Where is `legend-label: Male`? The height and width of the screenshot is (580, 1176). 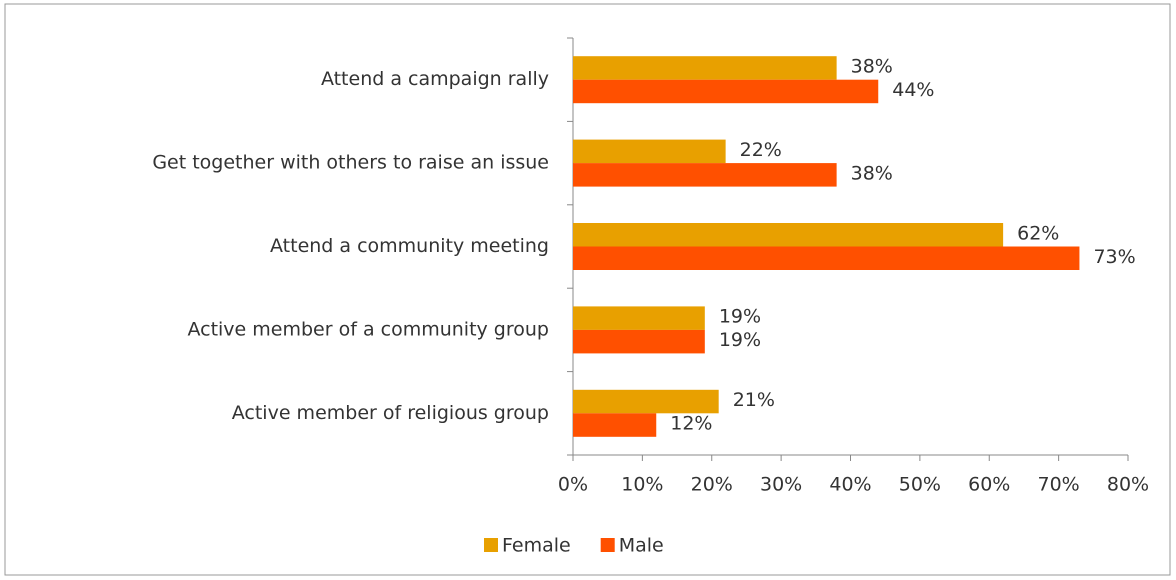
legend-label: Male is located at coordinates (641, 546).